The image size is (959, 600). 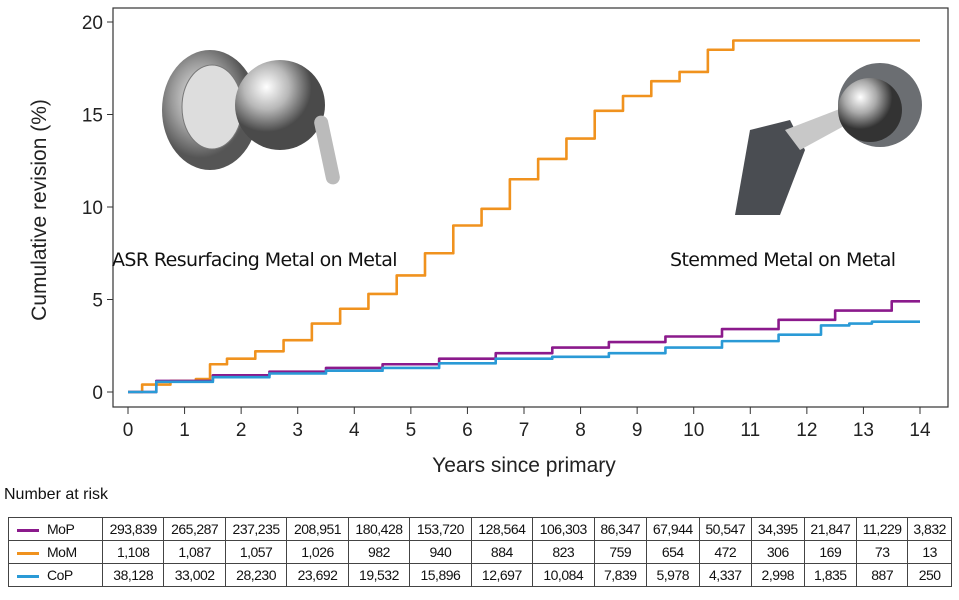 What do you see at coordinates (60, 575) in the screenshot?
I see `row-label: CoP` at bounding box center [60, 575].